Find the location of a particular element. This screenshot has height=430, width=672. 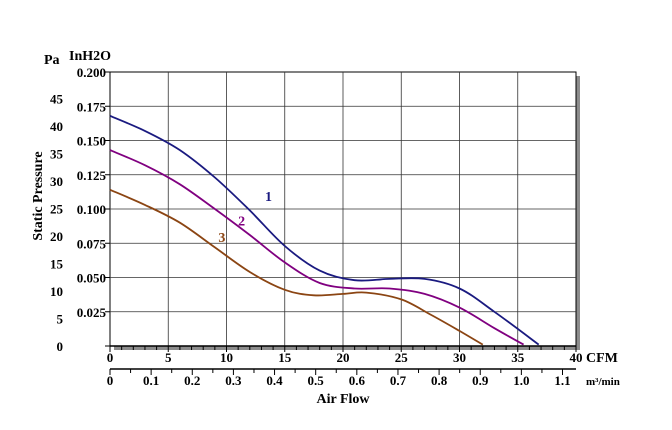

x-unit-cfm: CFM is located at coordinates (602, 358).